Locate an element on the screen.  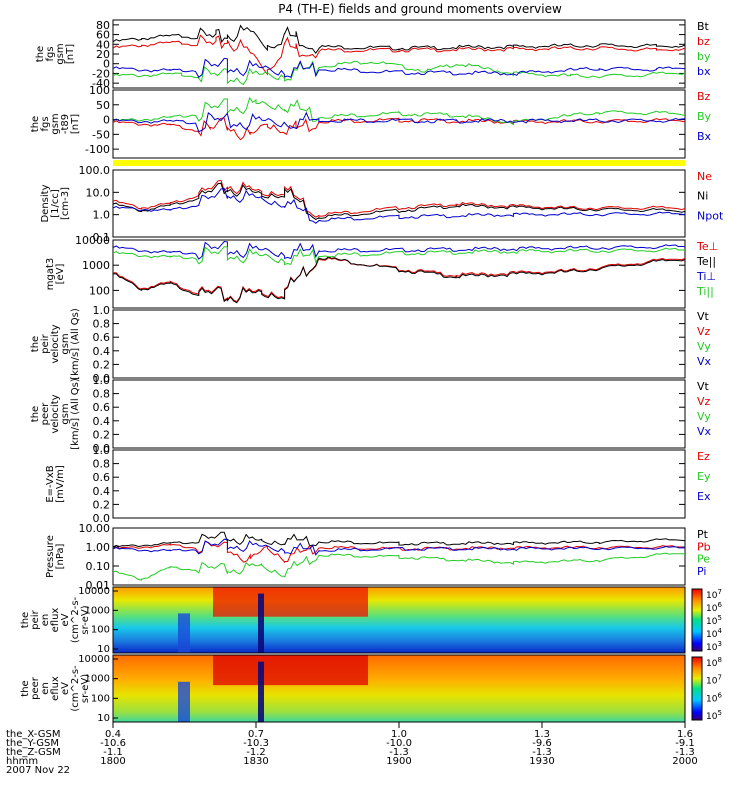
y-tick-label: 0.2 is located at coordinates (102, 504).